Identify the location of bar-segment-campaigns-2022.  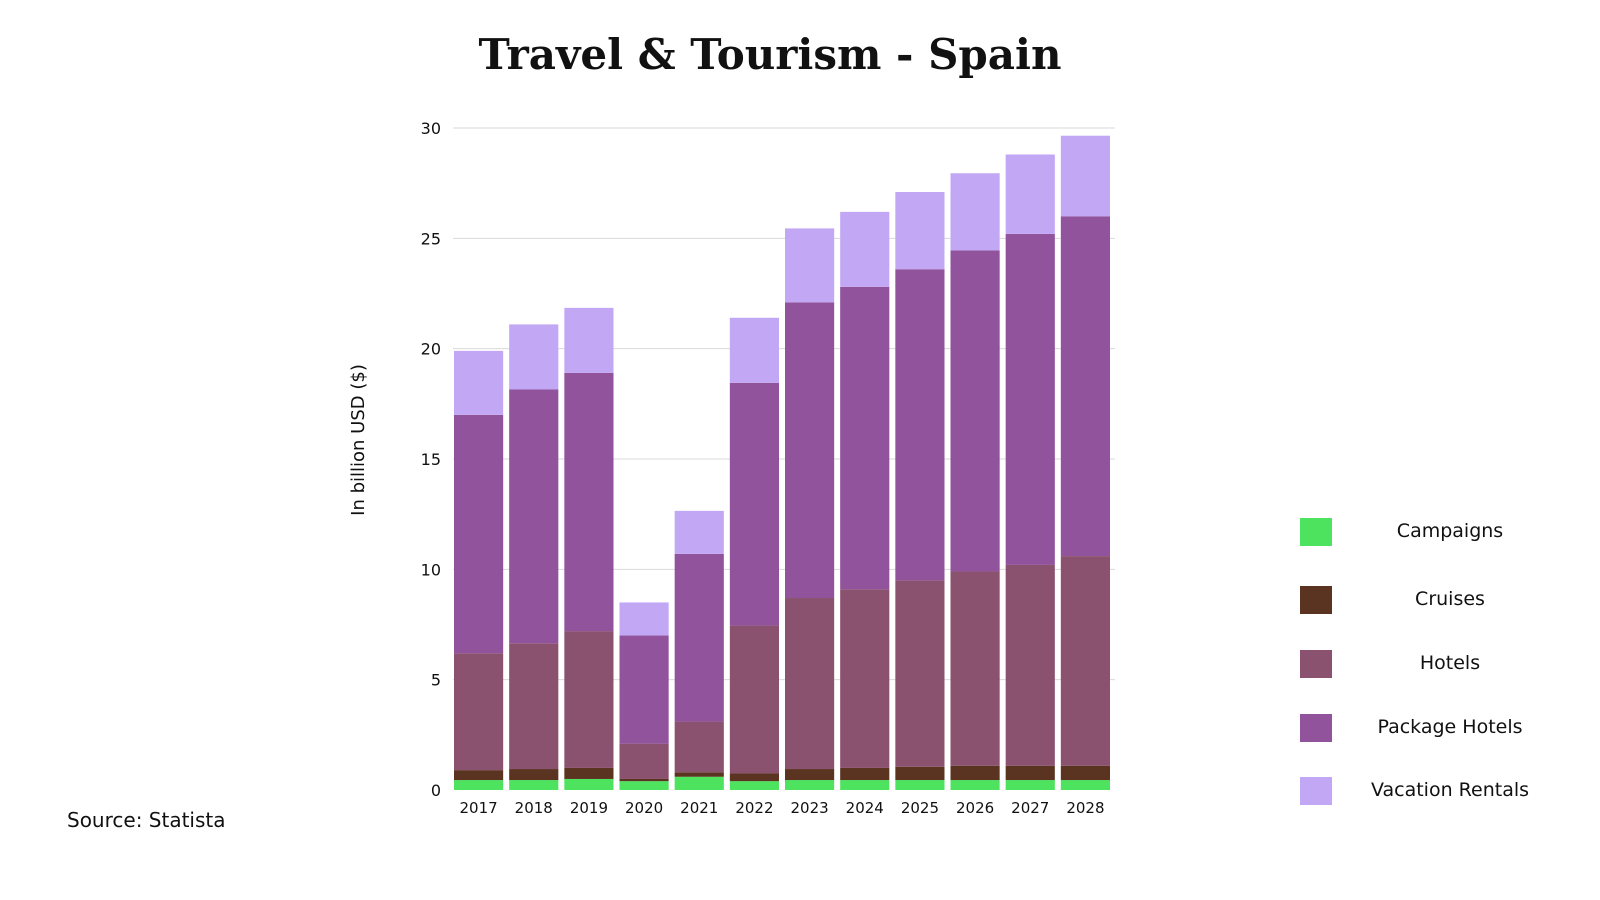
(754, 785).